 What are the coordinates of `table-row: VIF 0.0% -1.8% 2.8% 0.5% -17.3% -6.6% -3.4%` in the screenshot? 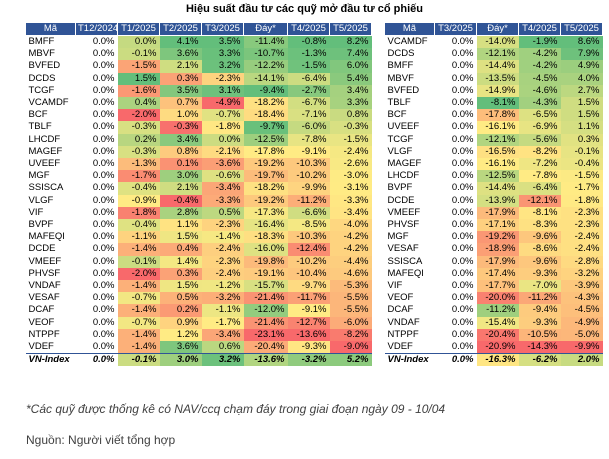 It's located at (198, 213).